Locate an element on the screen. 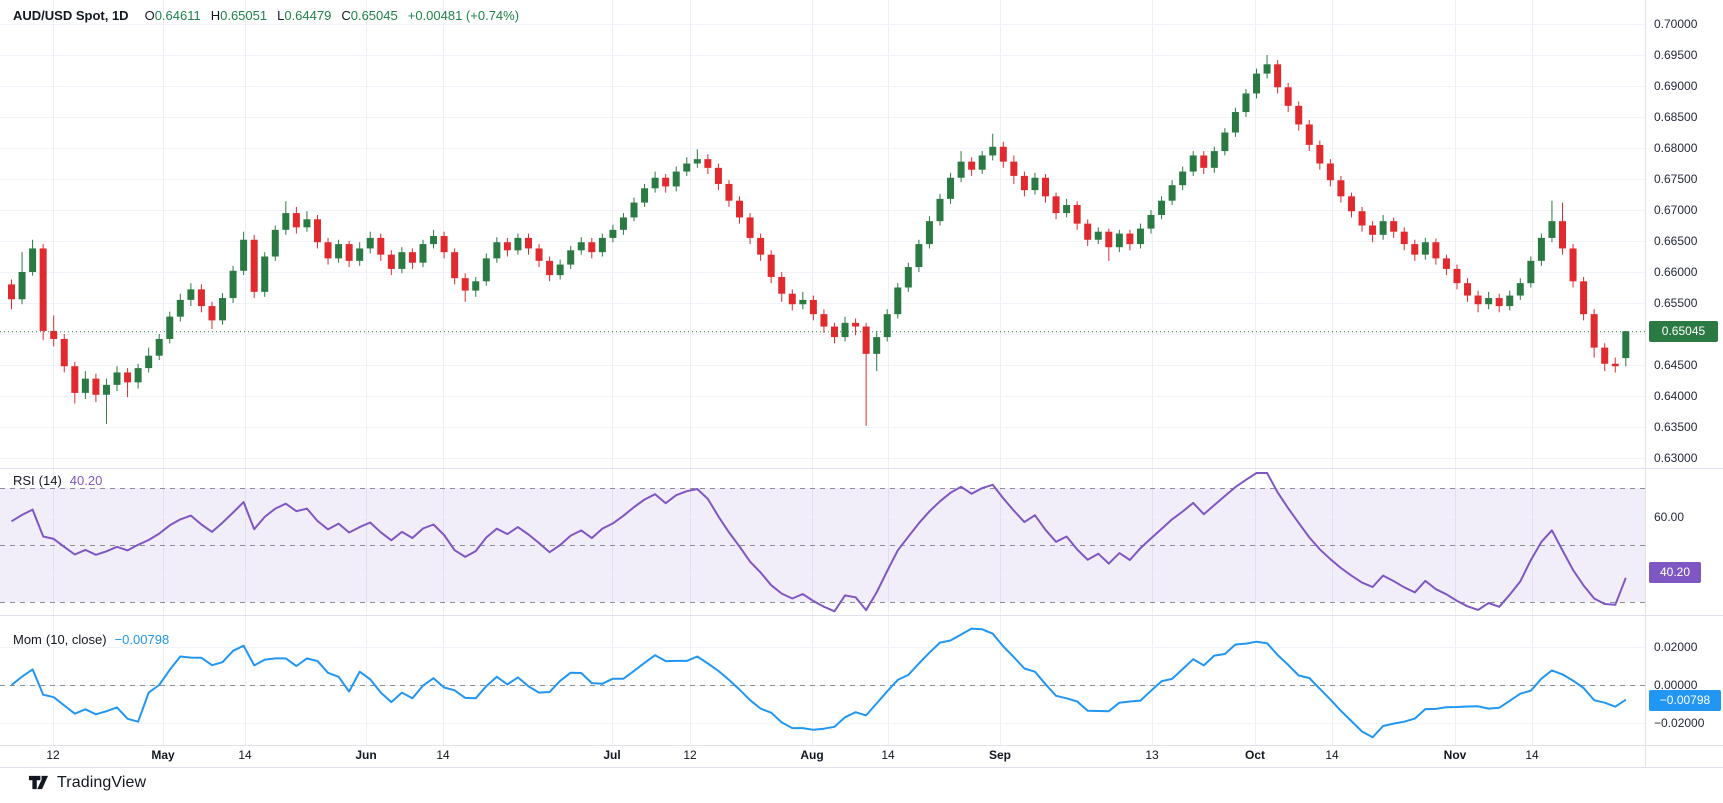  momentum-value: −0.00798 is located at coordinates (142, 639).